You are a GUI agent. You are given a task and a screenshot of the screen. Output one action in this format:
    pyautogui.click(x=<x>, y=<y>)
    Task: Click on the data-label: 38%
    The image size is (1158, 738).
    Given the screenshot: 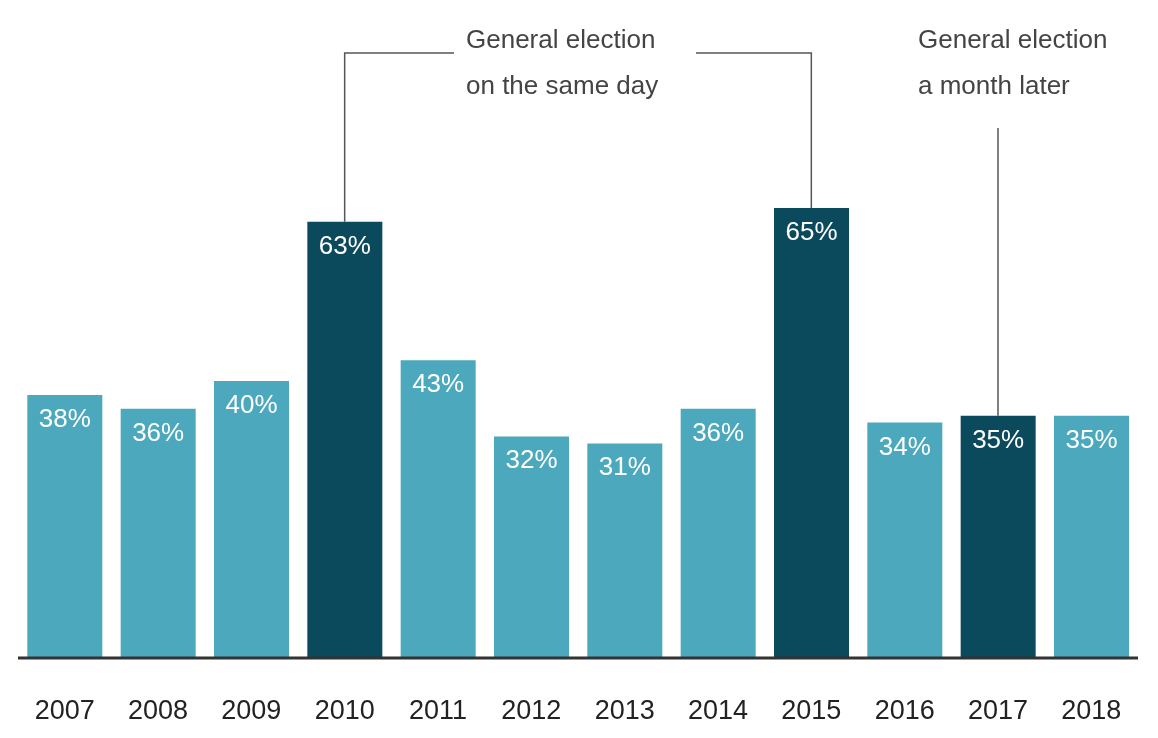 What is the action you would take?
    pyautogui.click(x=64, y=417)
    